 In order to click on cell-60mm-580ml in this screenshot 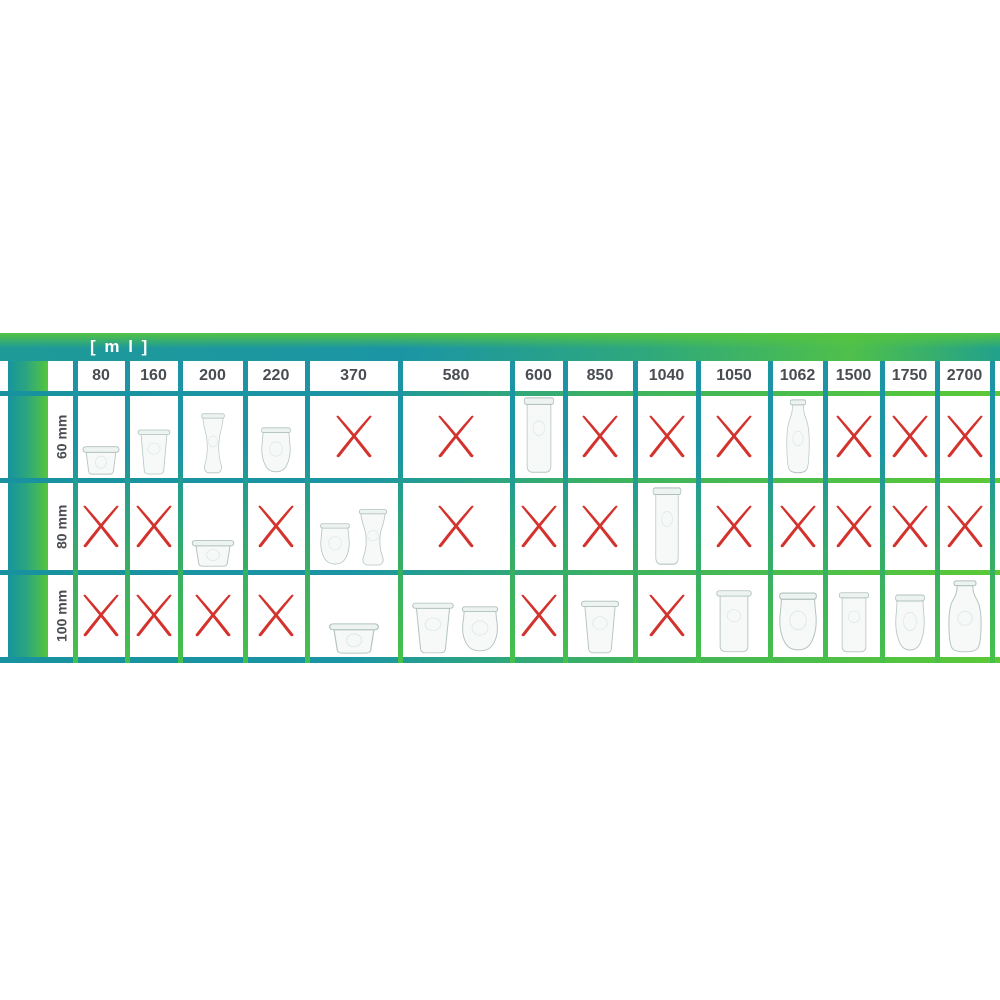, I will do `click(456, 437)`.